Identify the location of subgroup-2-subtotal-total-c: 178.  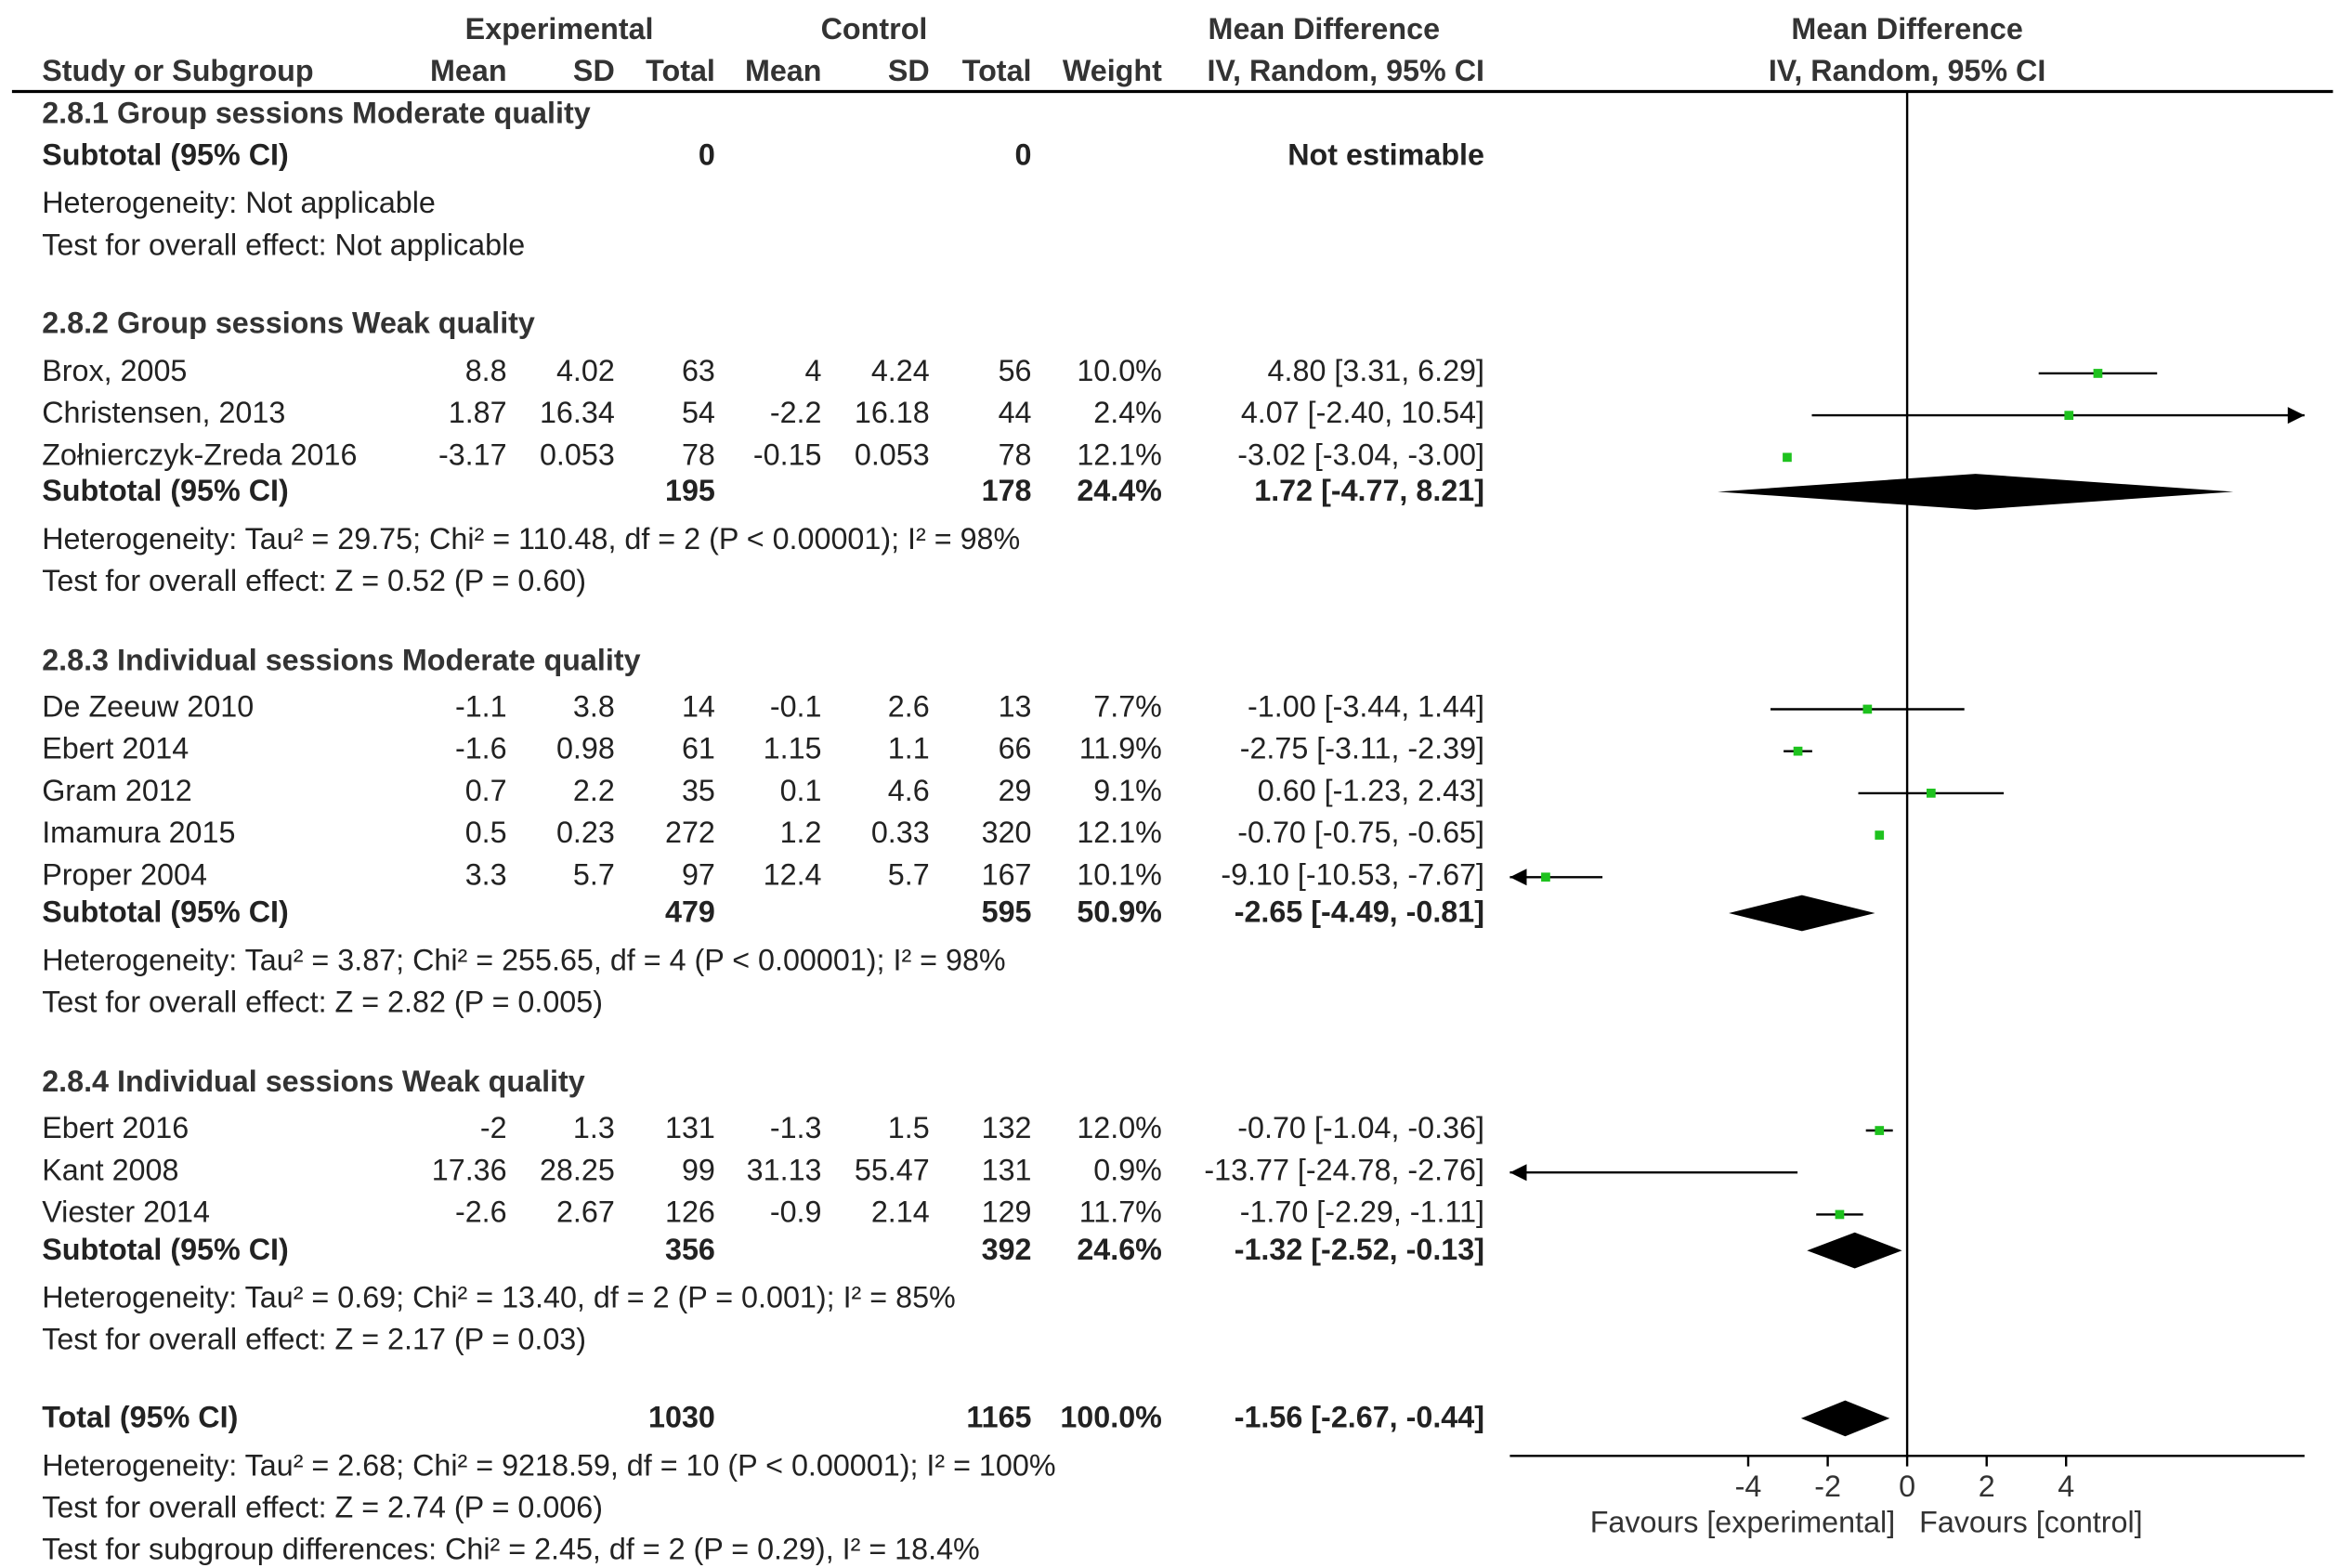
(1007, 490).